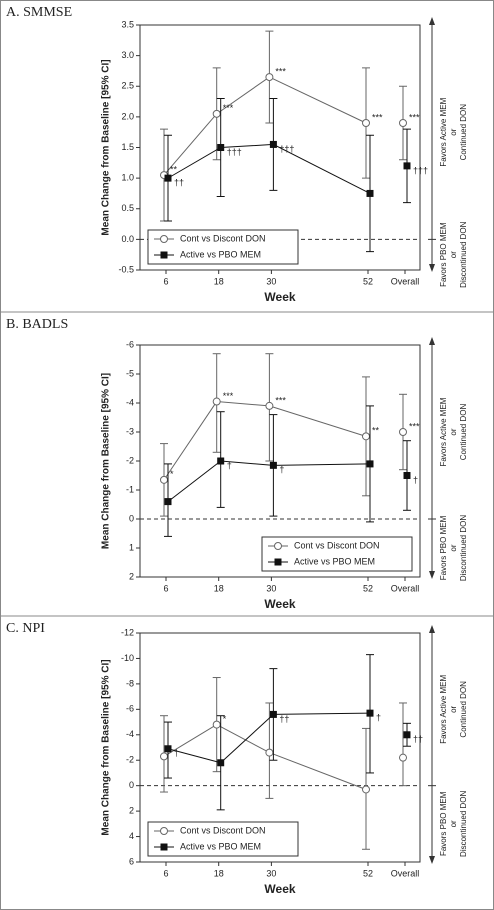 The height and width of the screenshot is (910, 494). Describe the element at coordinates (127, 208) in the screenshot. I see `y-tick-label: 0.5` at that location.